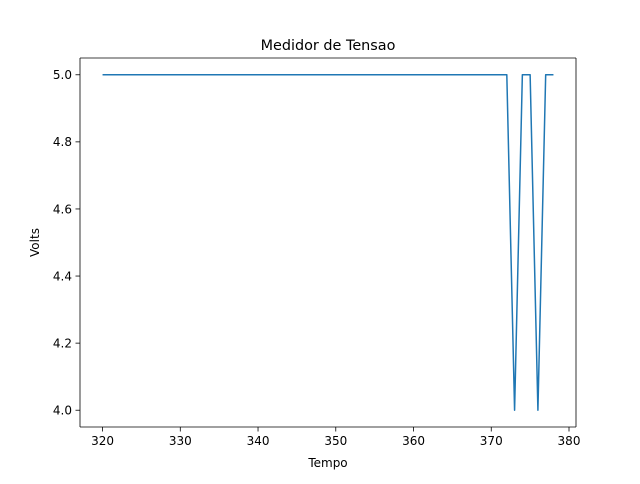  I want to click on y-tick-label: 5.0, so click(62, 75).